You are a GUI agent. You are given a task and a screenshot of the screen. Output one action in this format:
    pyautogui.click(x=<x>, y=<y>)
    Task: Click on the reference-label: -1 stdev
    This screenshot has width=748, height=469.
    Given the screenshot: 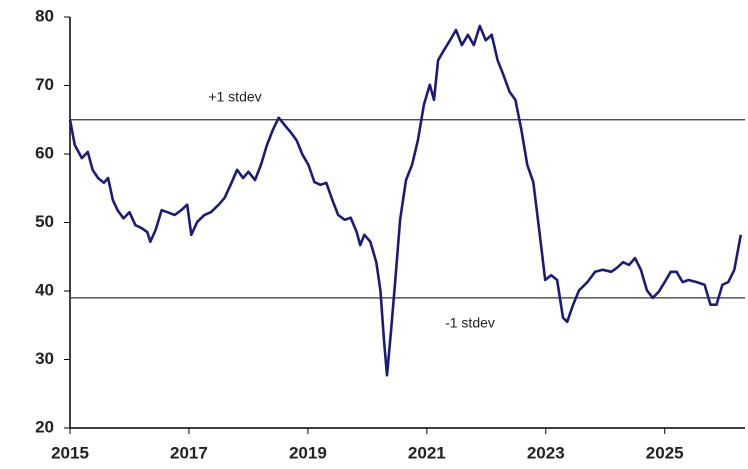 What is the action you would take?
    pyautogui.click(x=470, y=323)
    